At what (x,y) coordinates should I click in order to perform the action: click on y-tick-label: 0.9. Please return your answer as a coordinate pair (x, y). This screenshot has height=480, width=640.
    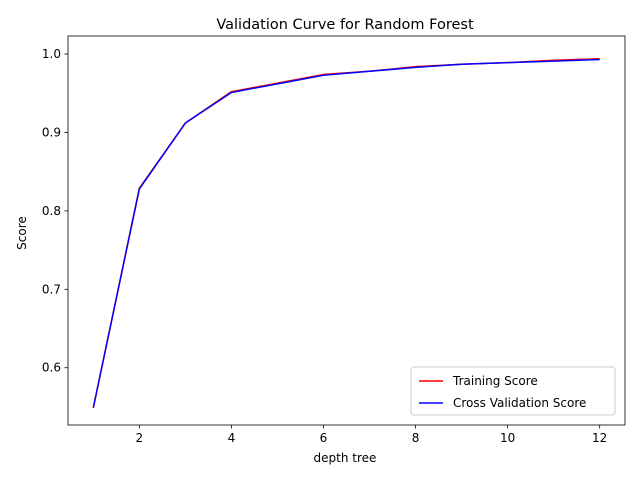
    Looking at the image, I should click on (51, 132).